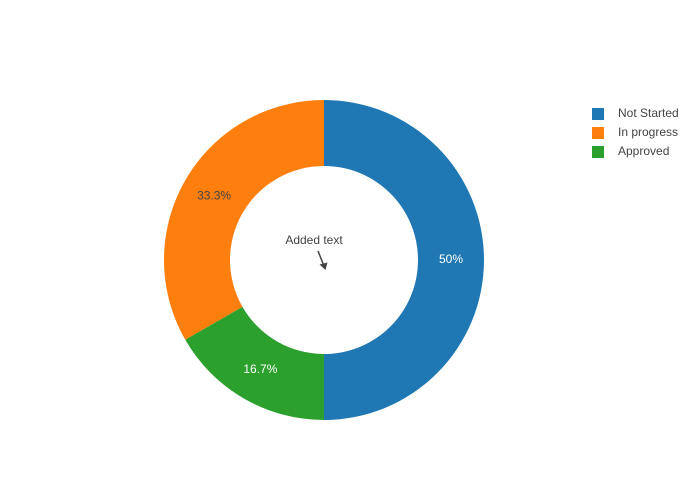  What do you see at coordinates (648, 132) in the screenshot?
I see `legend-label: In progress` at bounding box center [648, 132].